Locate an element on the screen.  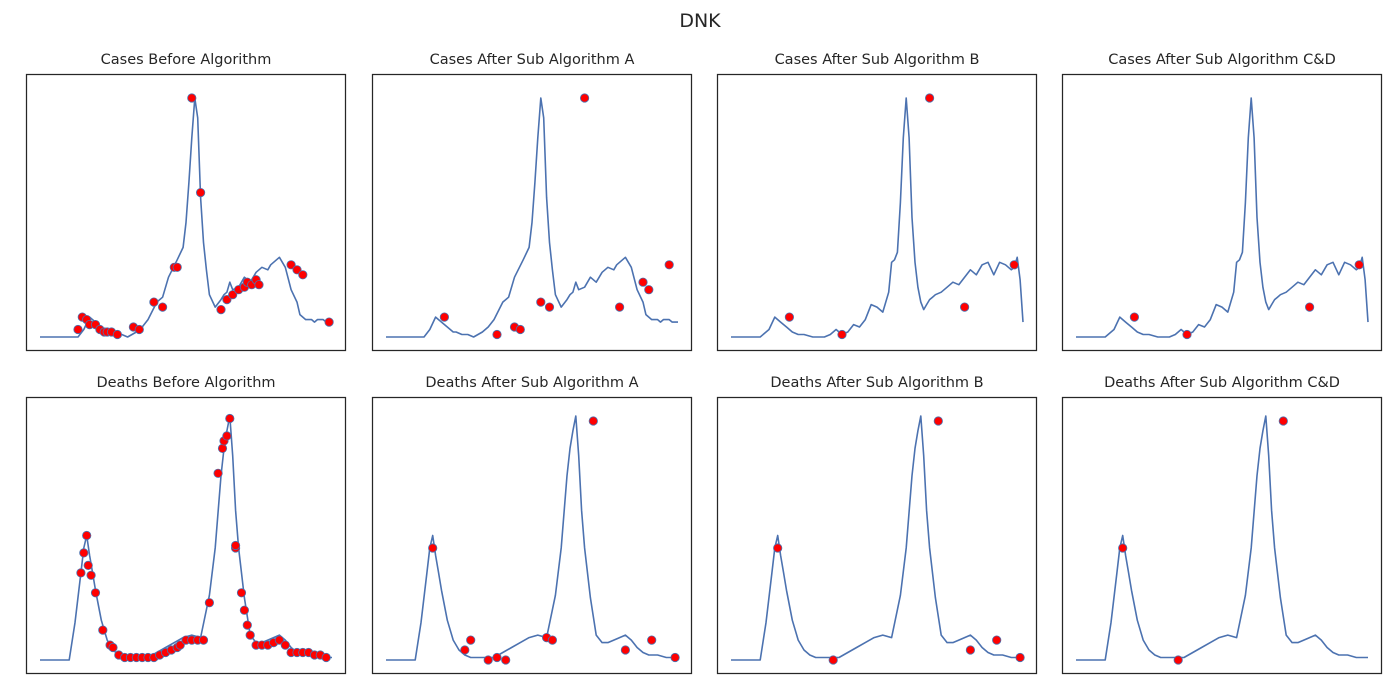
panel-title-deaths-after-a: Deaths After Sub Algorithm A is located at coordinates (532, 383).